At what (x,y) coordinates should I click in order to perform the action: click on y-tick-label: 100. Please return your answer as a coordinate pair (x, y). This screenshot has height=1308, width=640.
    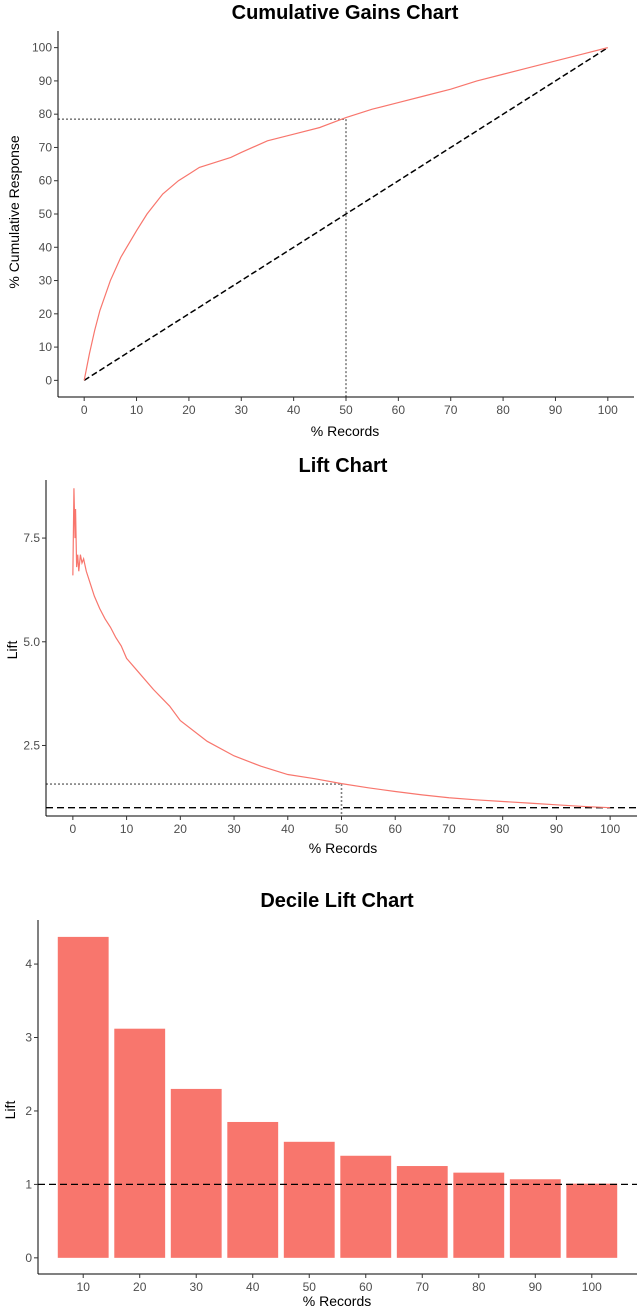
    Looking at the image, I should click on (42, 48).